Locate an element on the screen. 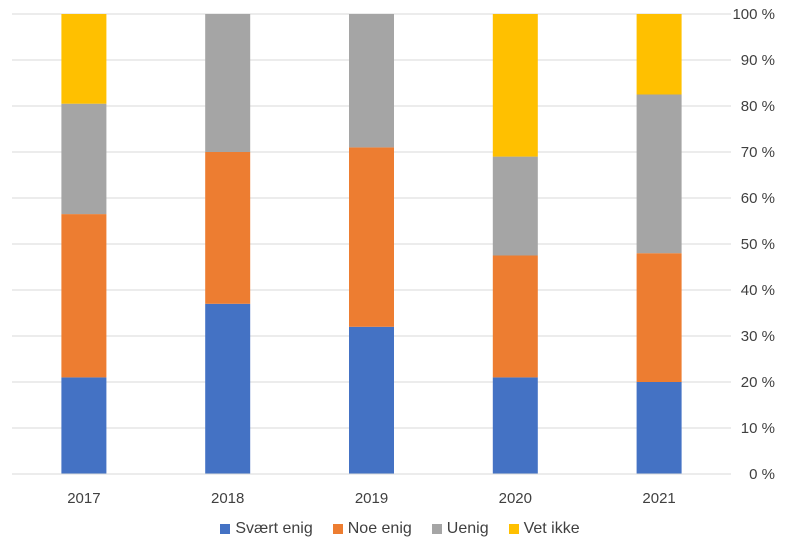 The image size is (800, 553). x-tick-label: 2021 is located at coordinates (658, 498).